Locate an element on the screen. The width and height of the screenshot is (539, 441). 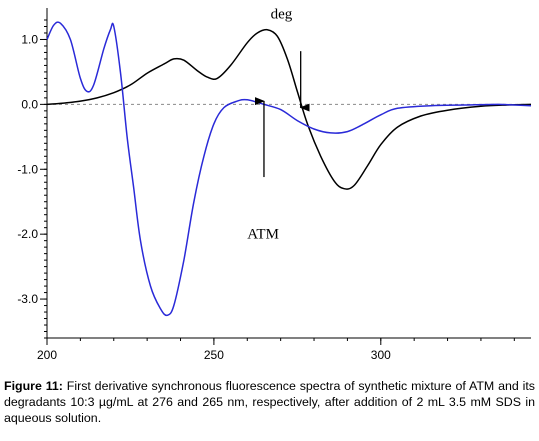
annotation-deg: deg is located at coordinates (282, 15).